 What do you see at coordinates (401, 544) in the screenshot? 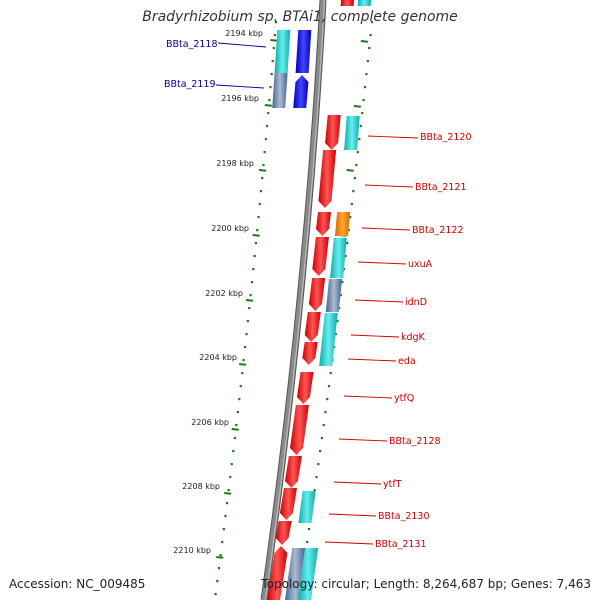
I see `gene-label-bbta-2131: BBta_2131` at bounding box center [401, 544].